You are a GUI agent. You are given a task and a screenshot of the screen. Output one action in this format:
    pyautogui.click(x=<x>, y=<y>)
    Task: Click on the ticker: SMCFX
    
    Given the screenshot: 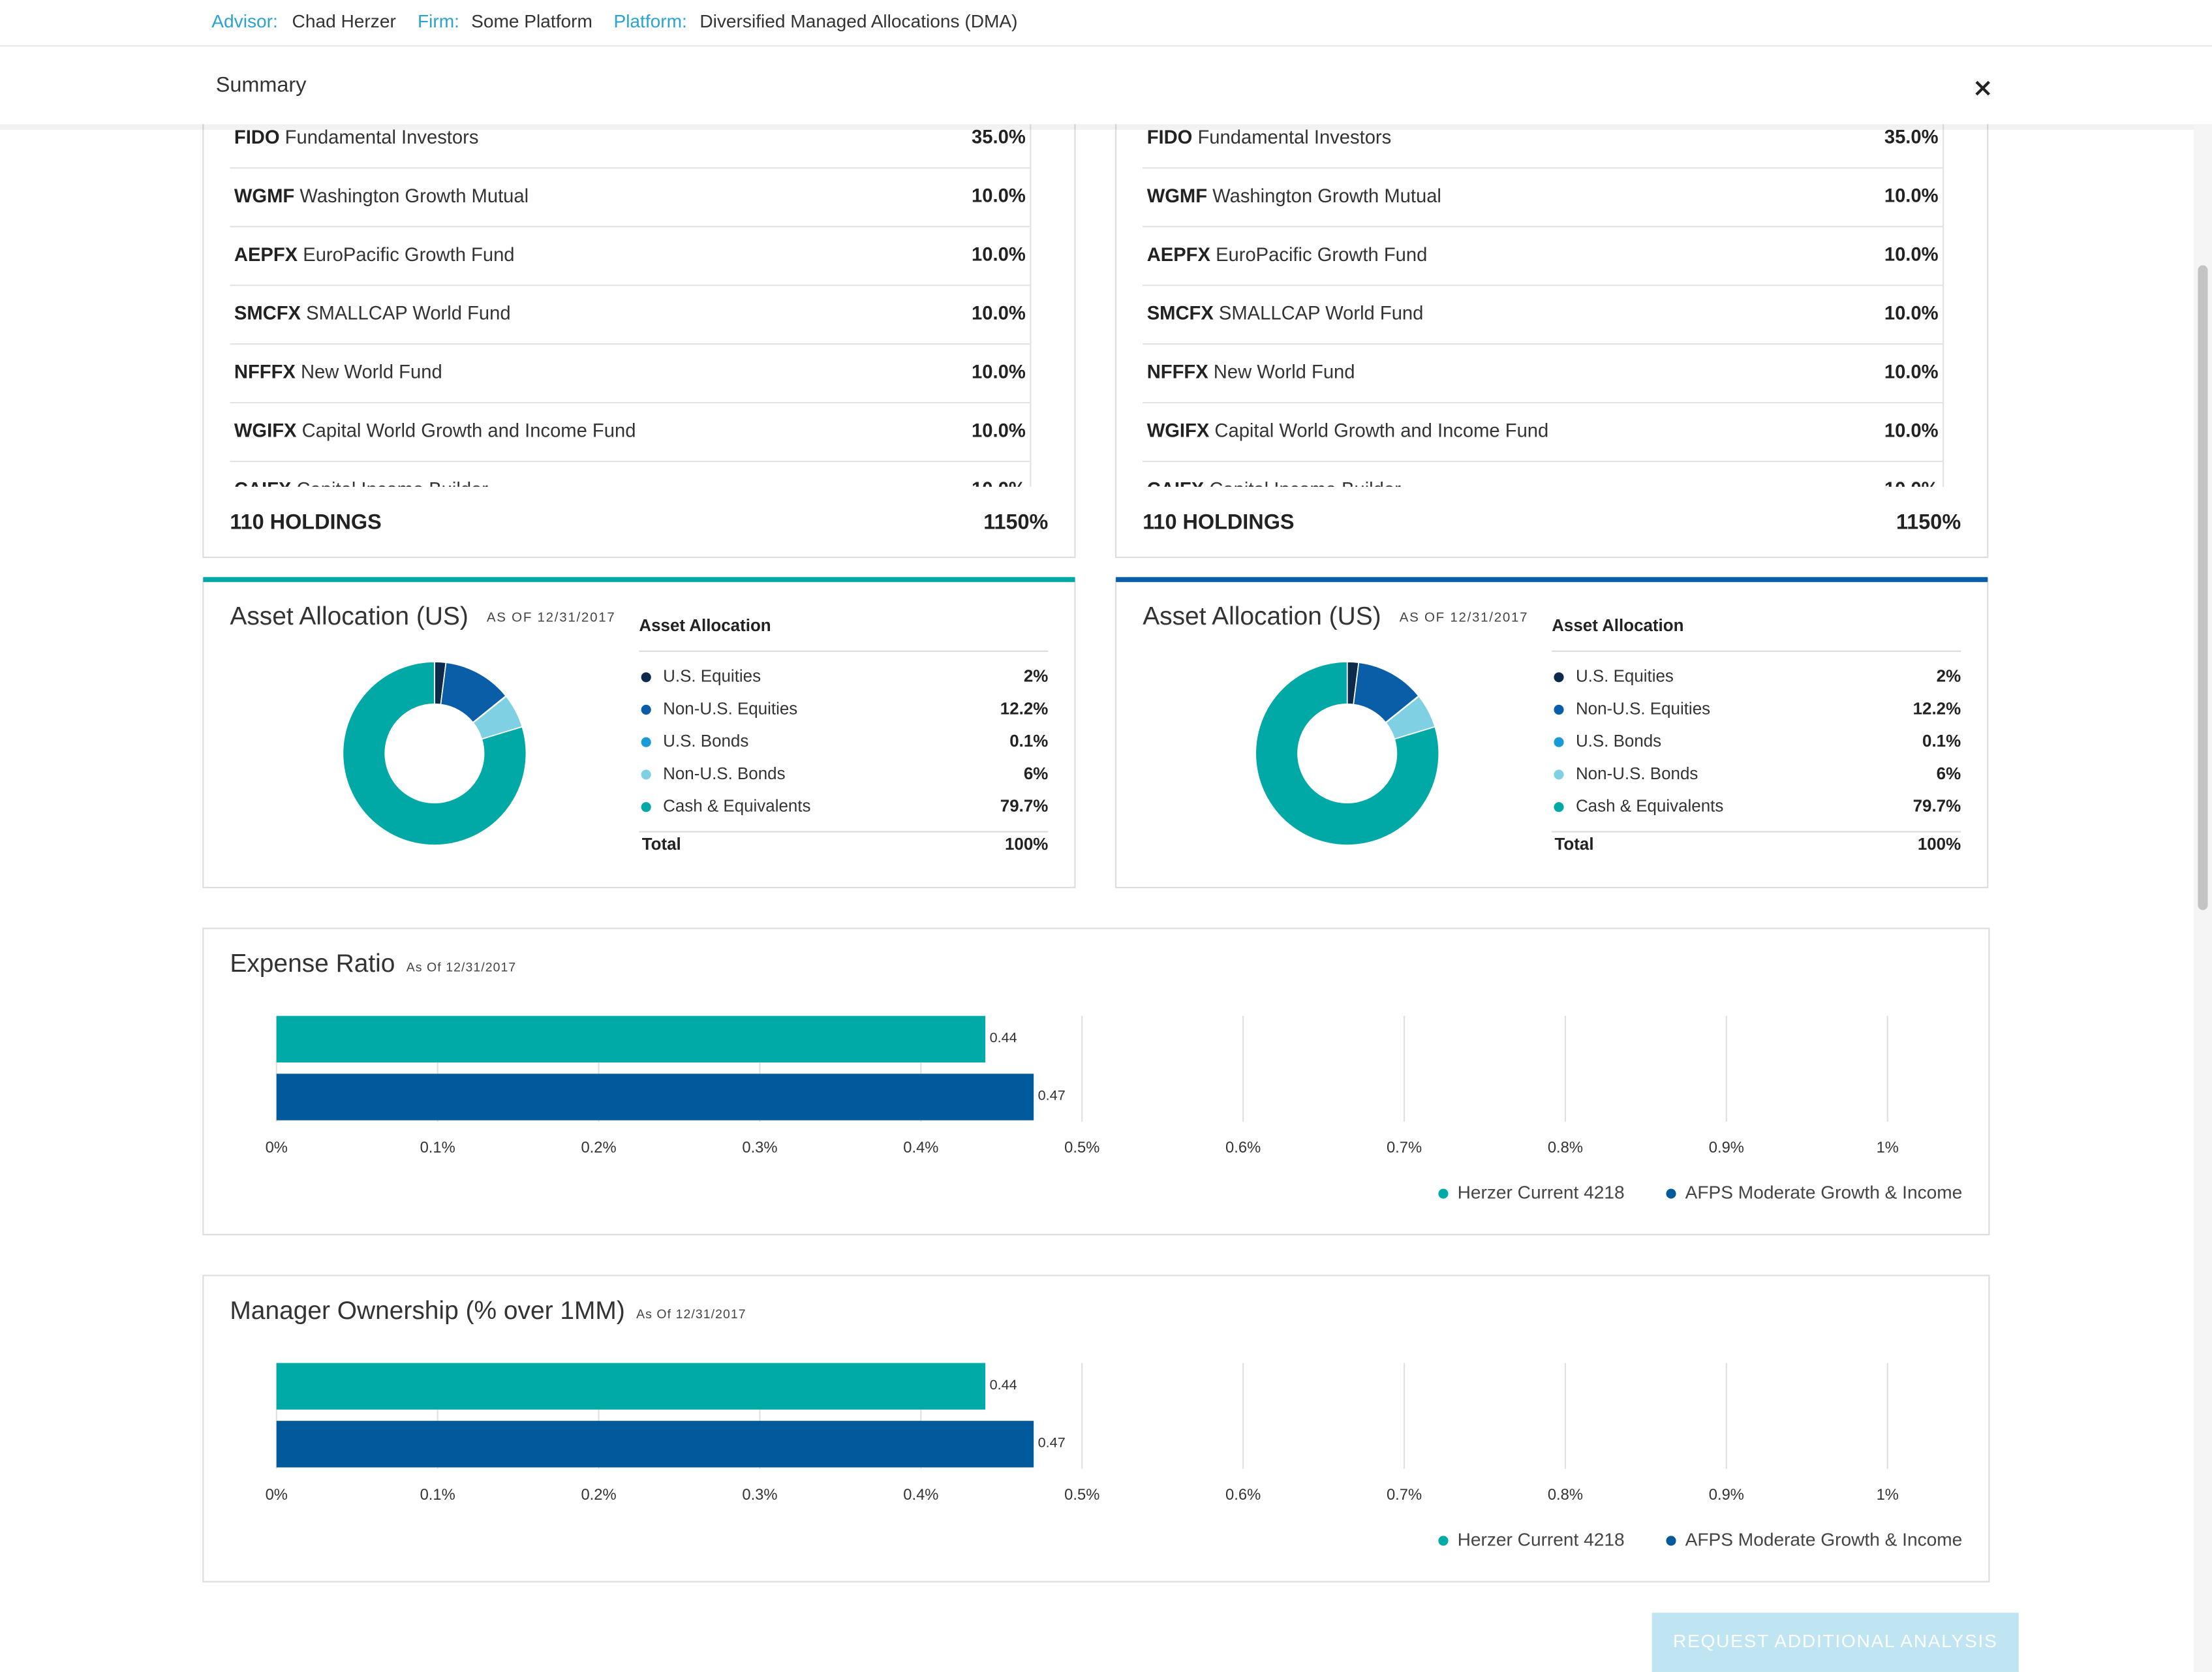 What is the action you would take?
    pyautogui.click(x=267, y=313)
    